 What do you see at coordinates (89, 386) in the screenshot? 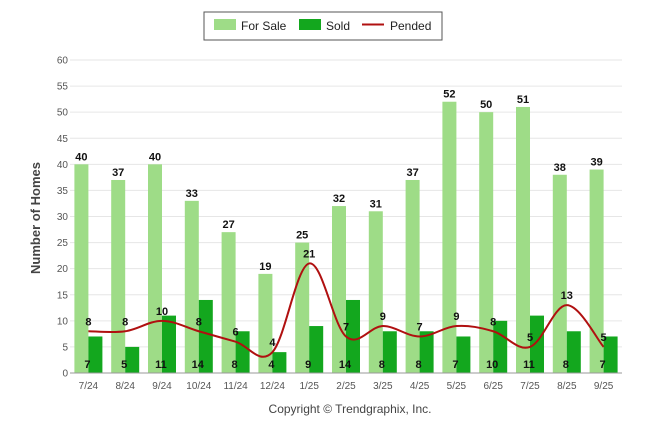
I see `x-tick-label: 7/24` at bounding box center [89, 386].